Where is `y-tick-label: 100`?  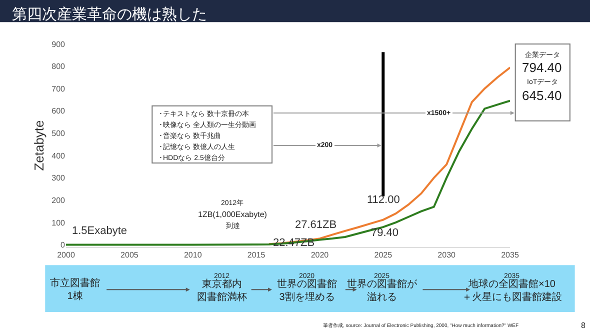
y-tick-label: 100 is located at coordinates (59, 223).